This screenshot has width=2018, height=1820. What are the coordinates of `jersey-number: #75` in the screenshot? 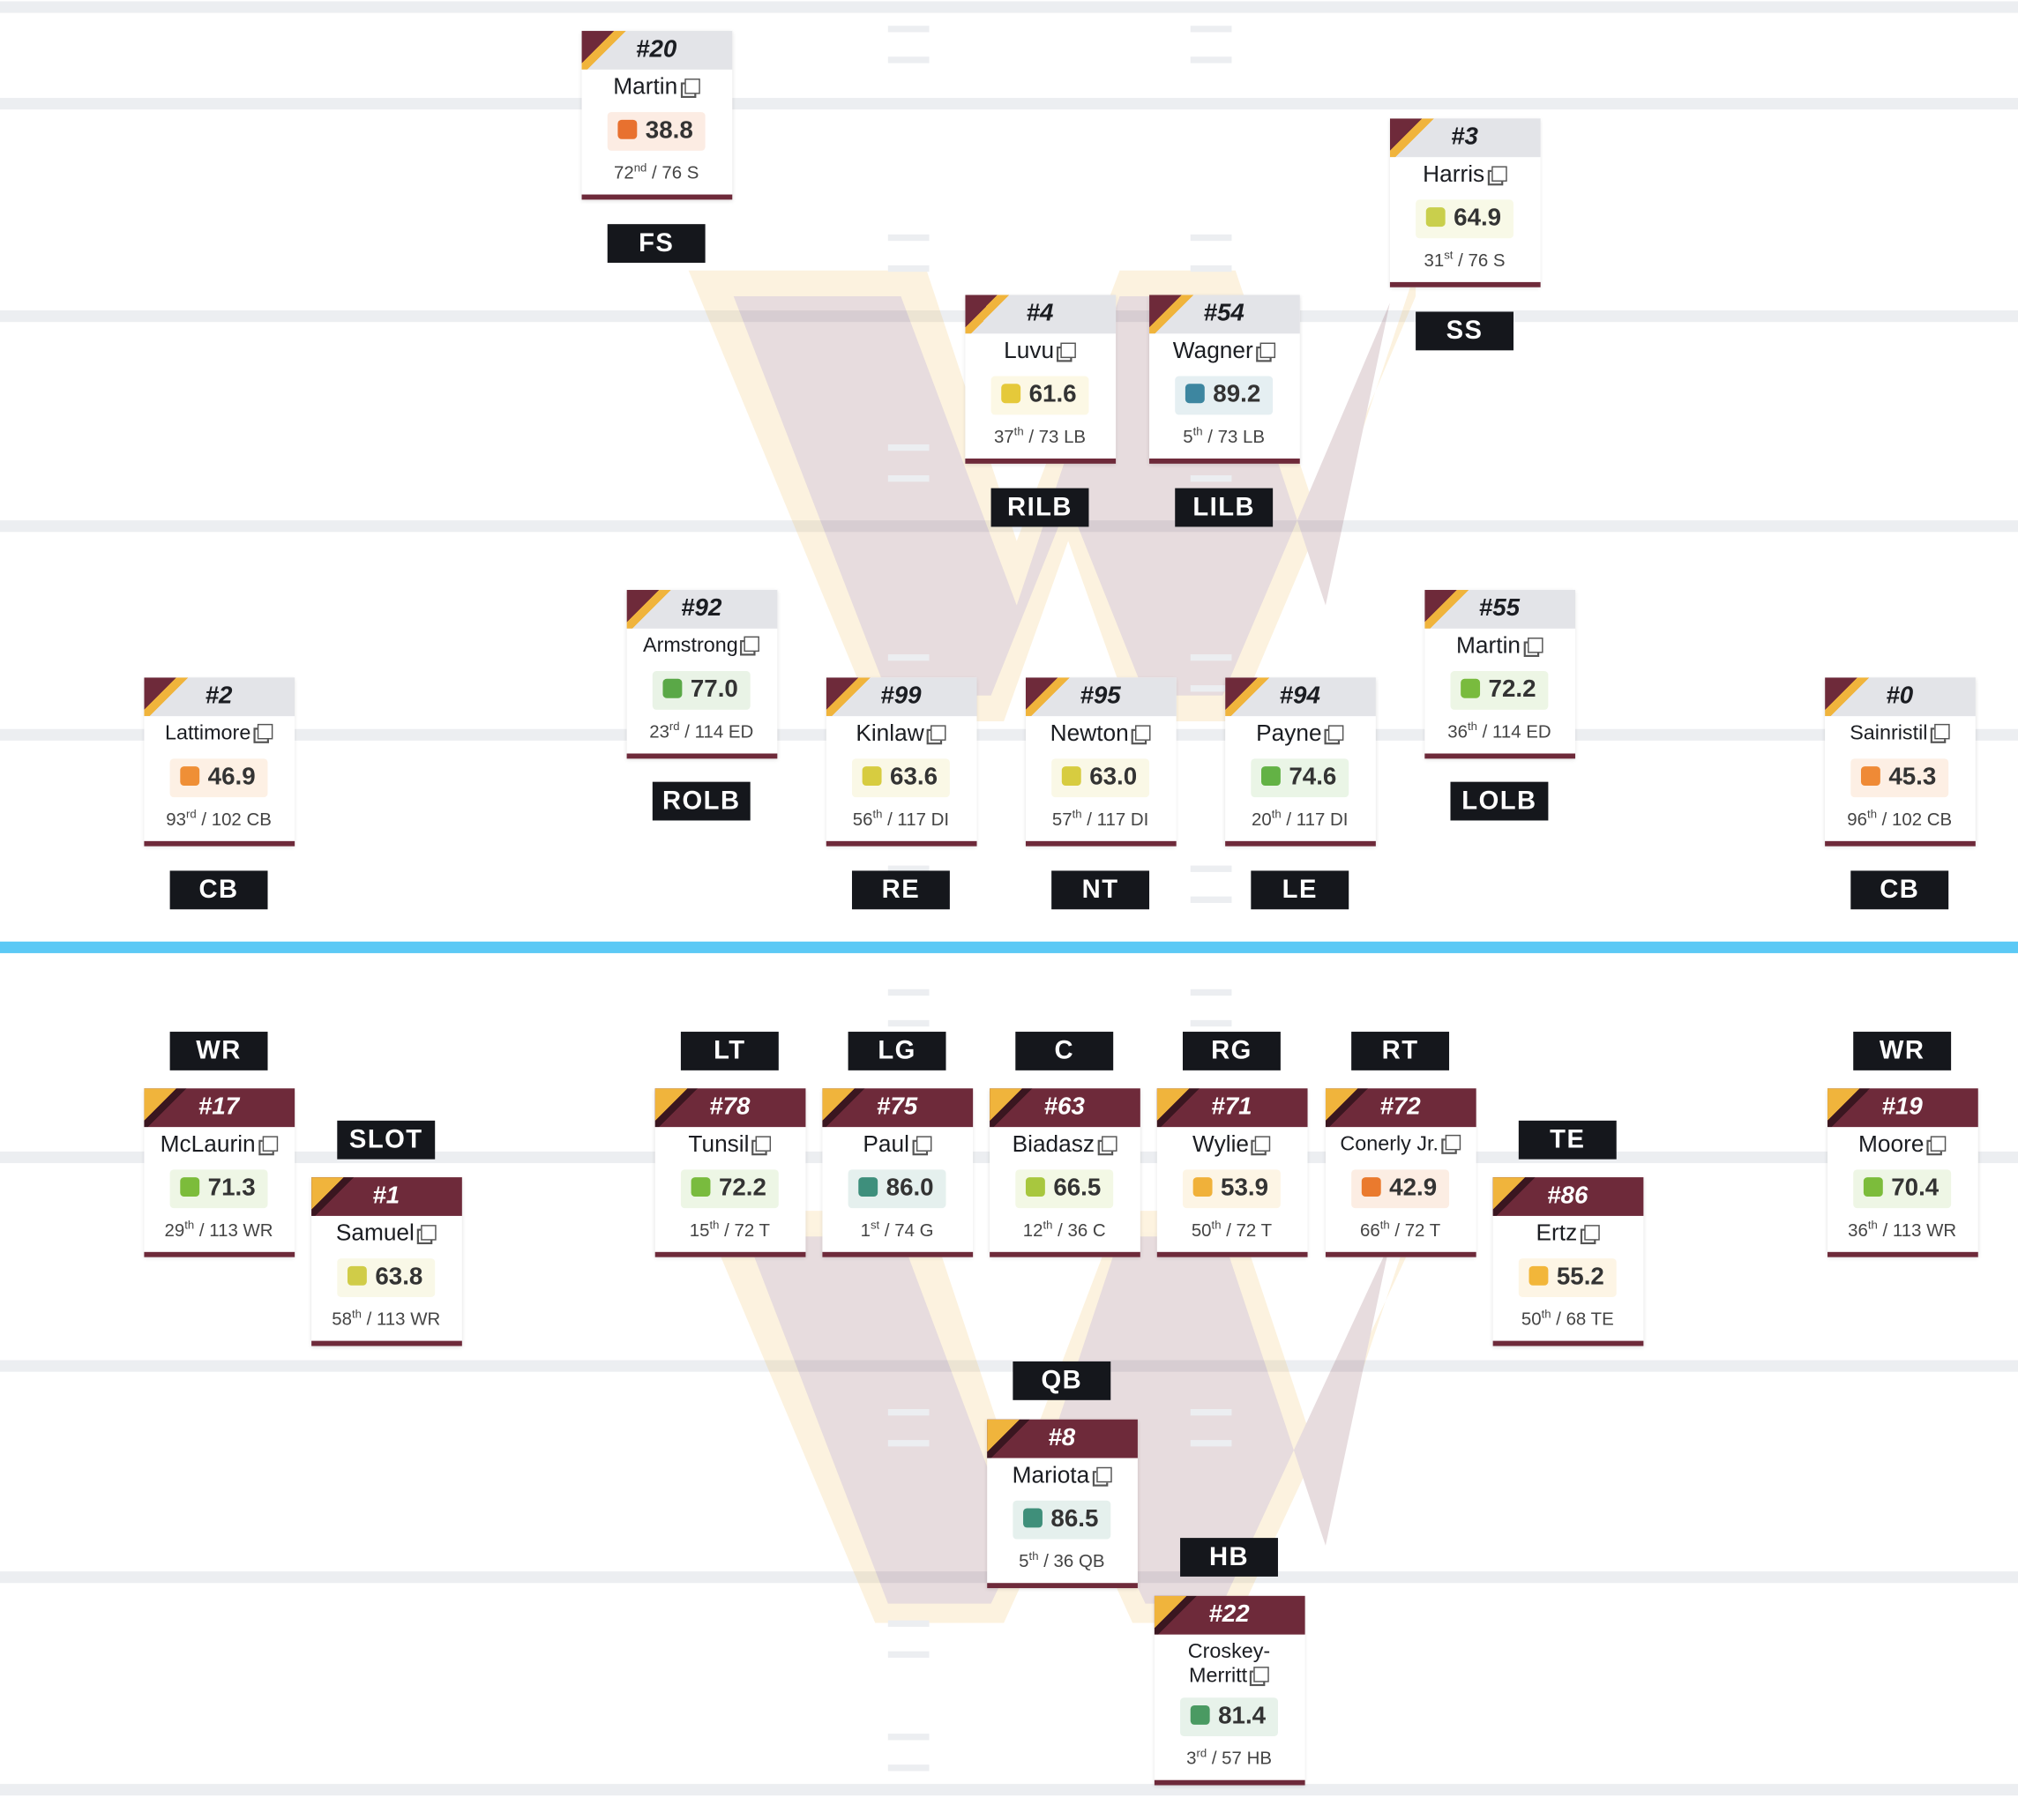 It's located at (897, 1107).